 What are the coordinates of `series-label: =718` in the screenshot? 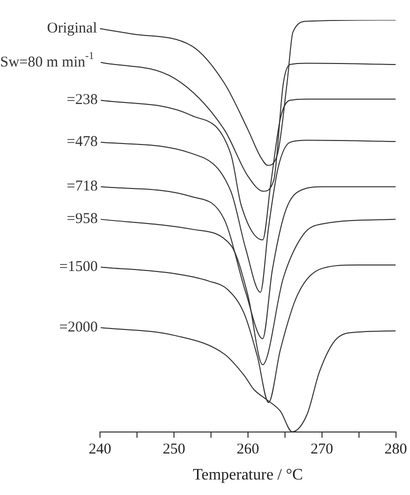 It's located at (82, 186).